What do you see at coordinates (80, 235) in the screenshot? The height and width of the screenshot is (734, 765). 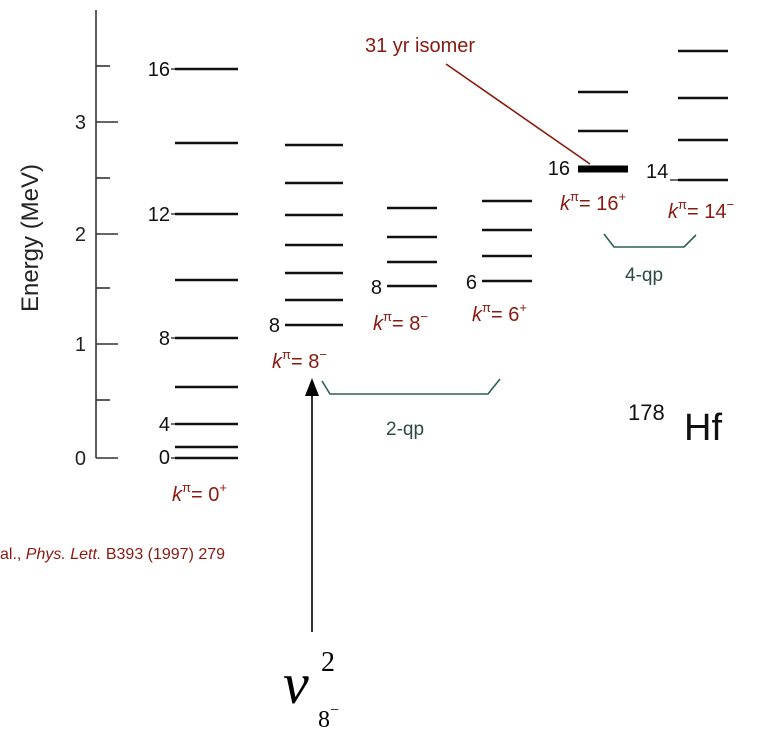 I see `axis-tick-label: 2` at bounding box center [80, 235].